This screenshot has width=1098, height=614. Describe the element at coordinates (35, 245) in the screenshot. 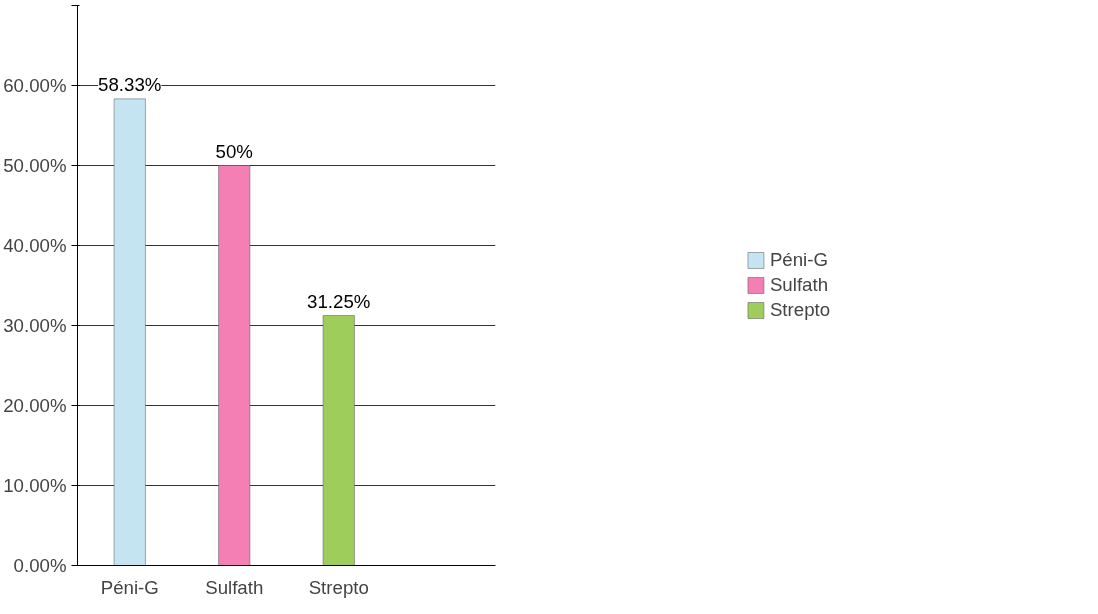

I see `y-tick-label: 40.00%` at that location.